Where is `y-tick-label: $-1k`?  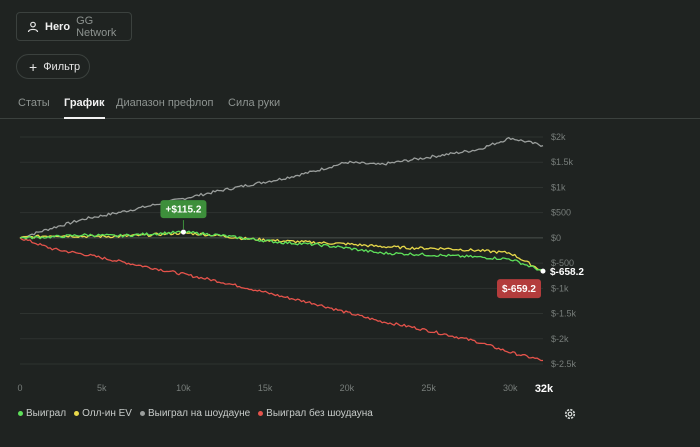 y-tick-label: $-1k is located at coordinates (560, 288).